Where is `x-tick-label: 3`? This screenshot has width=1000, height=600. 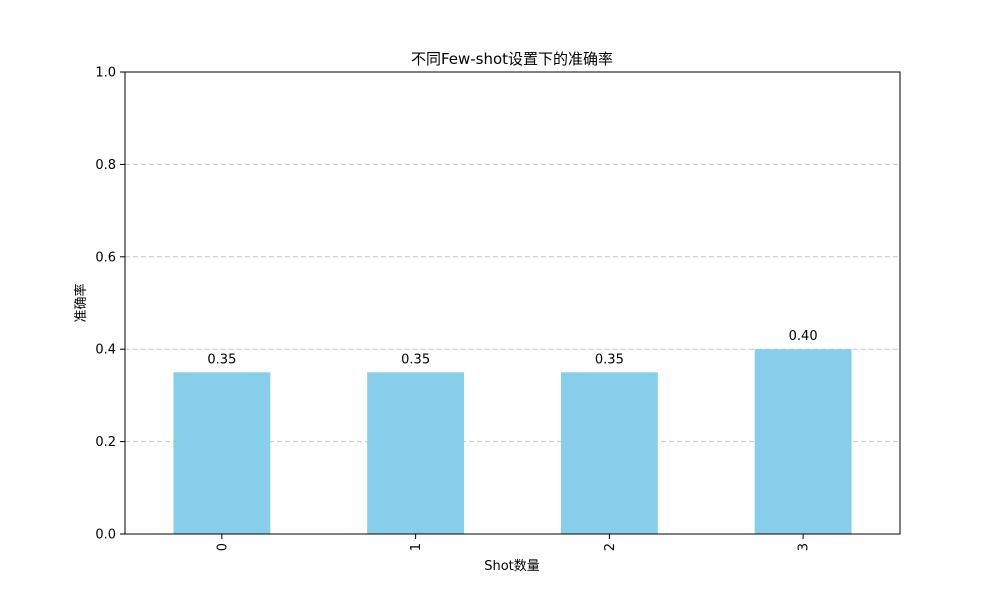
x-tick-label: 3 is located at coordinates (804, 547).